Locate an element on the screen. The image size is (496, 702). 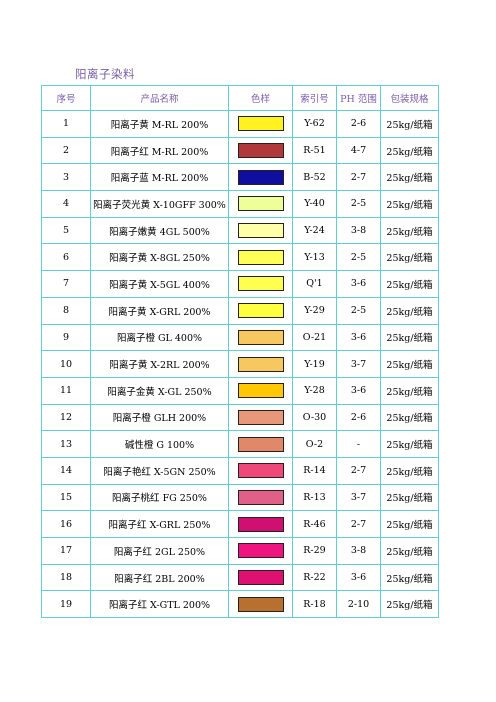
header-index: 序号 is located at coordinates (66, 98).